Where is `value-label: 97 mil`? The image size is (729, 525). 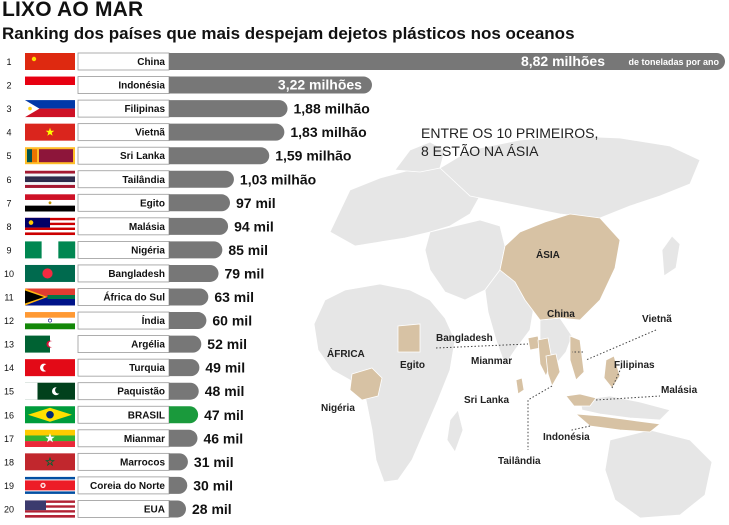
value-label: 97 mil is located at coordinates (256, 203).